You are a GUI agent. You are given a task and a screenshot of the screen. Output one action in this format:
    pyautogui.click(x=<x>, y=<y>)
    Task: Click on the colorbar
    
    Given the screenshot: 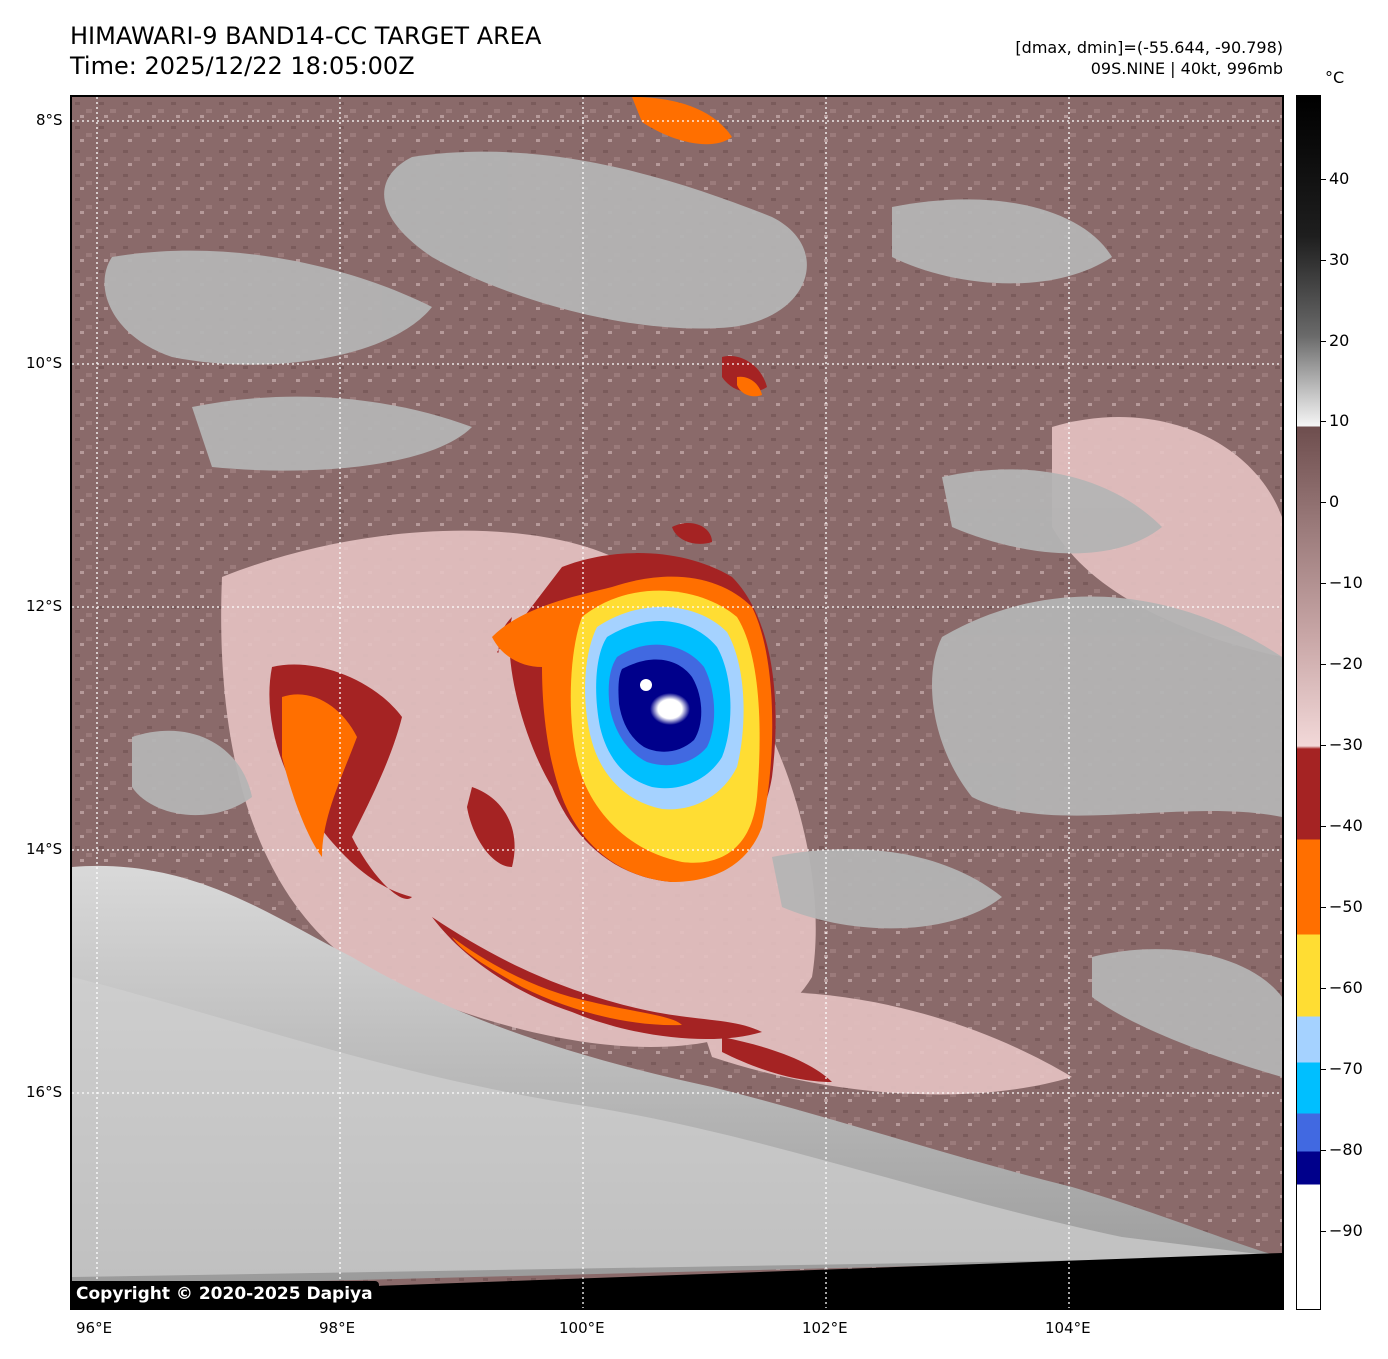 What is the action you would take?
    pyautogui.click(x=1308, y=702)
    